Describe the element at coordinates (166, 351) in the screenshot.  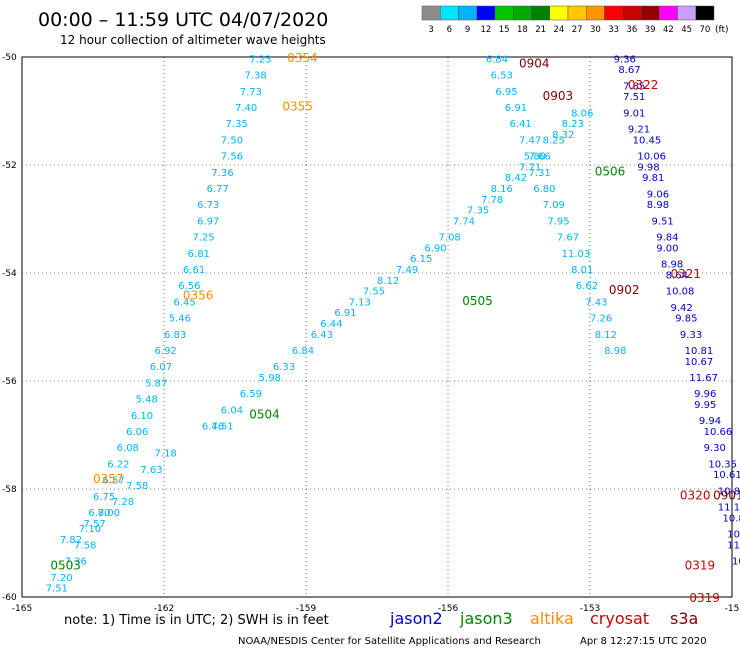
I see `wave-height-value: 6.92` at that location.